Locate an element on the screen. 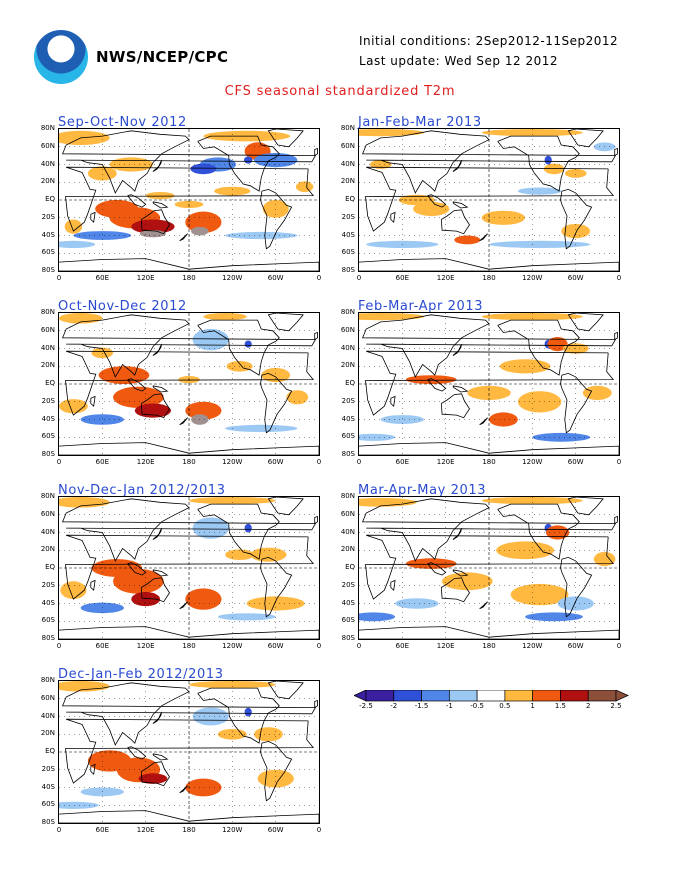 This screenshot has width=680, height=880. lon-tick-label: 180 is located at coordinates (189, 462).